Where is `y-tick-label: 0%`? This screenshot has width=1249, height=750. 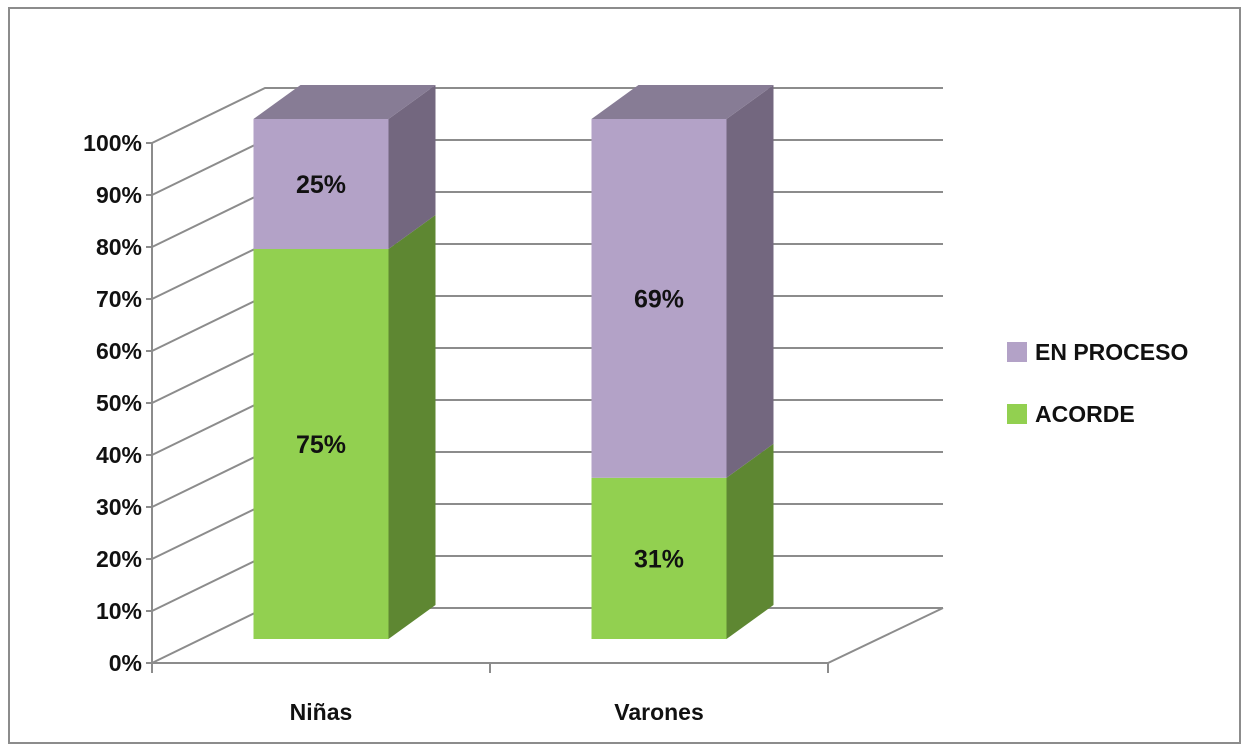 y-tick-label: 0% is located at coordinates (125, 663).